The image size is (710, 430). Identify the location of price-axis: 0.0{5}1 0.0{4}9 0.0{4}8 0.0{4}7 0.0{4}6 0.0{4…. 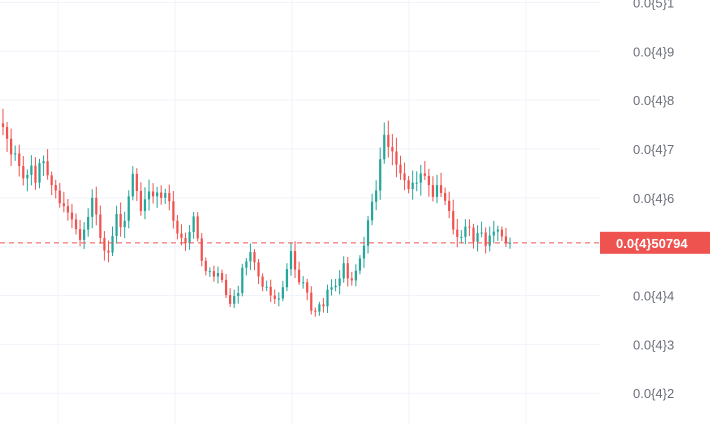
(655, 200).